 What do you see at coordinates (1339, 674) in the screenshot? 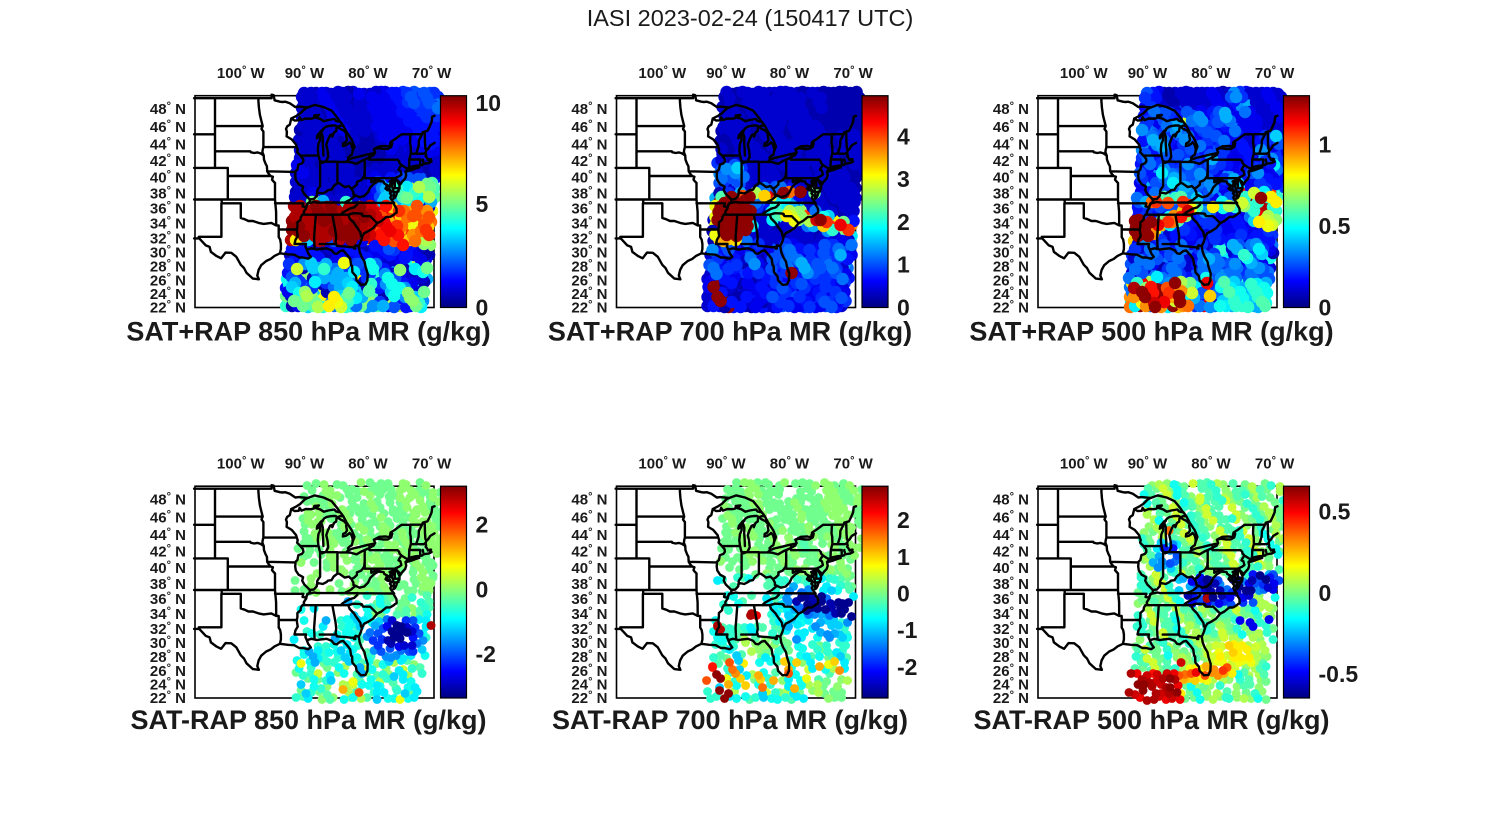
I see `svg-text: -0.5` at bounding box center [1339, 674].